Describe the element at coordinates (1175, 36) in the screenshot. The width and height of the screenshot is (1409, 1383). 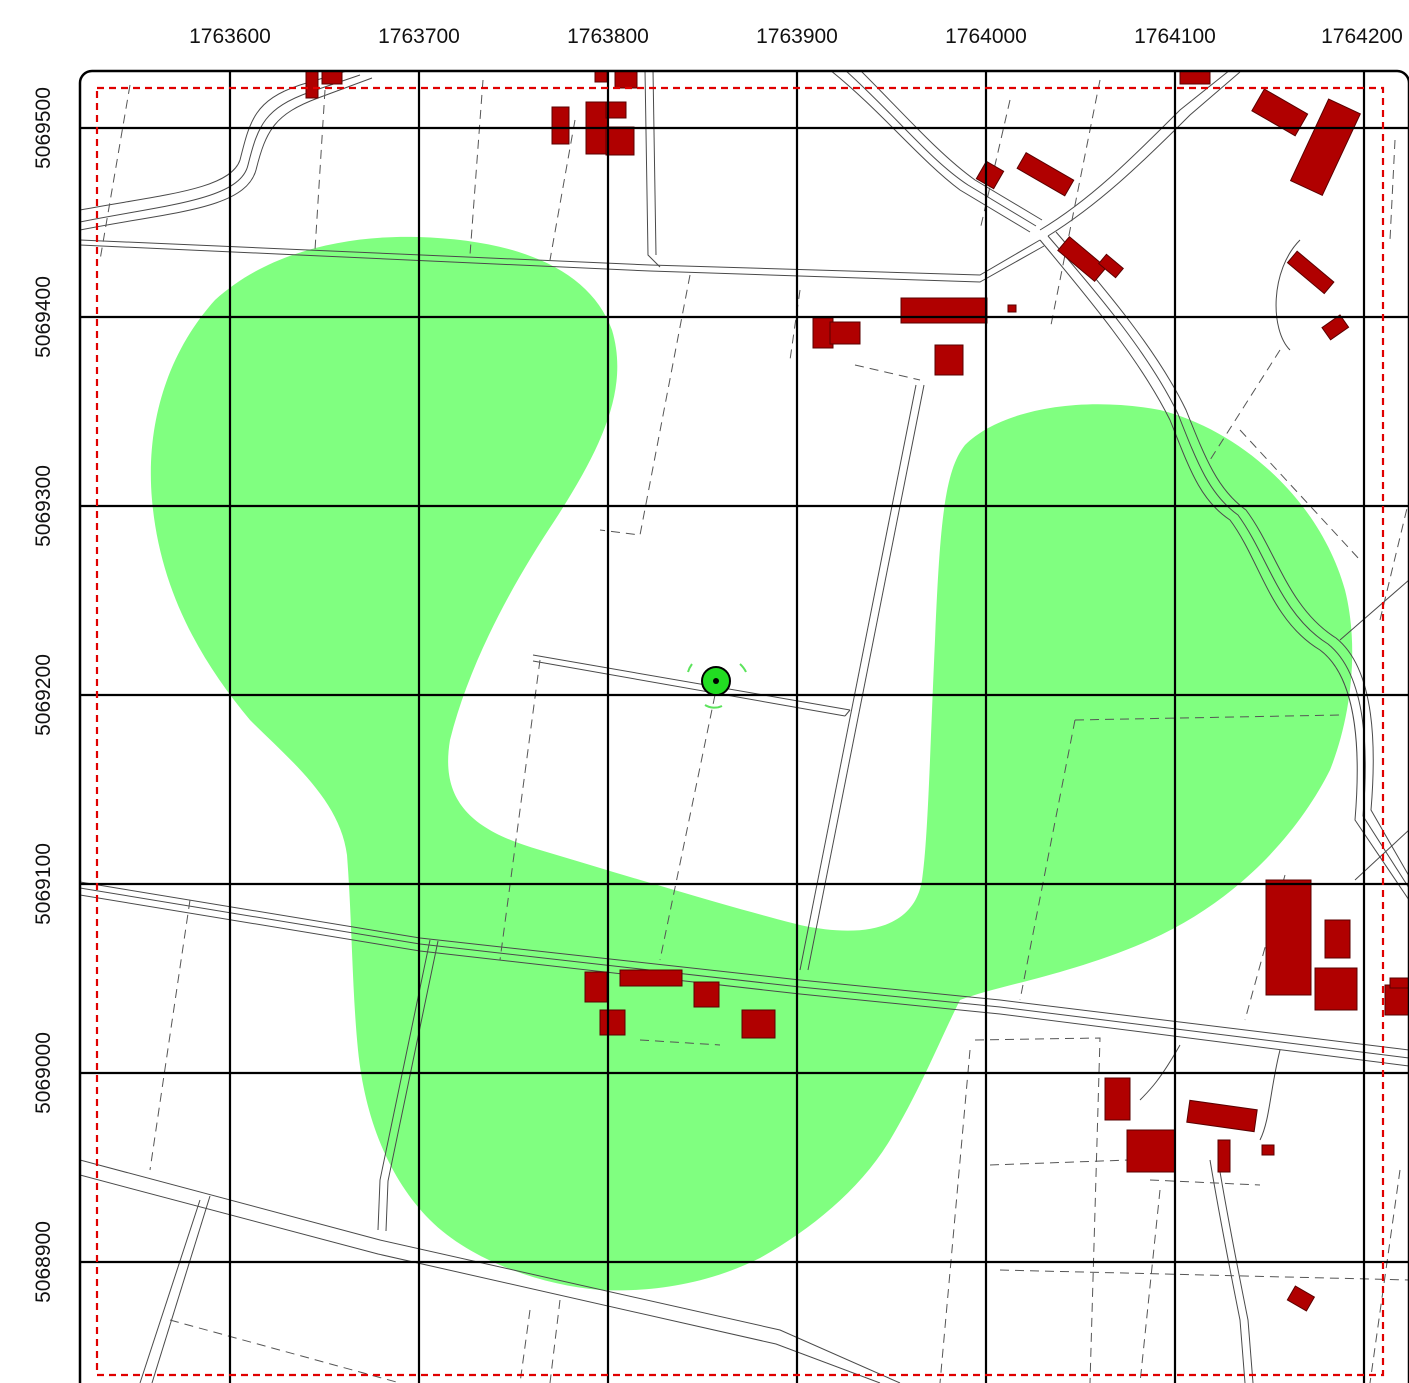
I see `x-tick-label: 1764100` at that location.